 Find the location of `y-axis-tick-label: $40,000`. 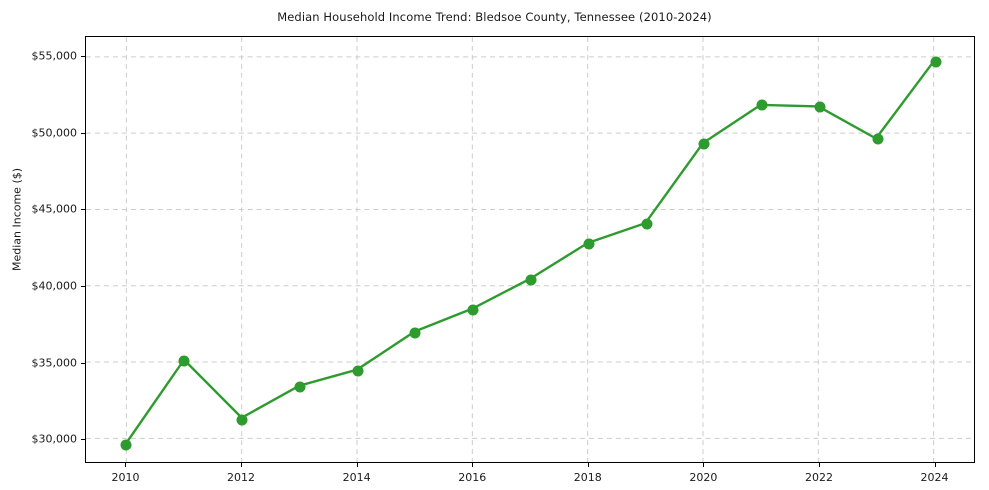

y-axis-tick-label: $40,000 is located at coordinates (54, 286).